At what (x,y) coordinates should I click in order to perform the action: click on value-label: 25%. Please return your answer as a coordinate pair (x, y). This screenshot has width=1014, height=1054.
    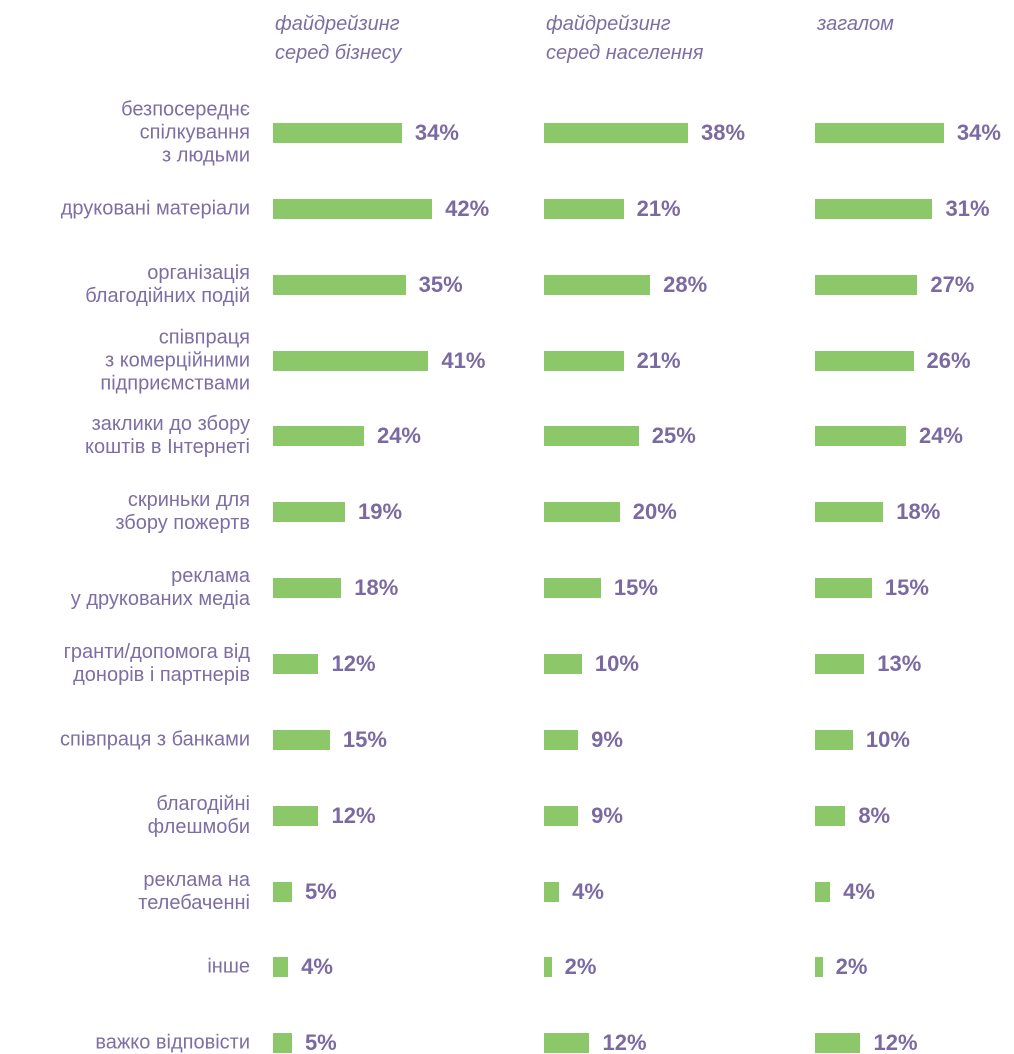
    Looking at the image, I should click on (673, 436).